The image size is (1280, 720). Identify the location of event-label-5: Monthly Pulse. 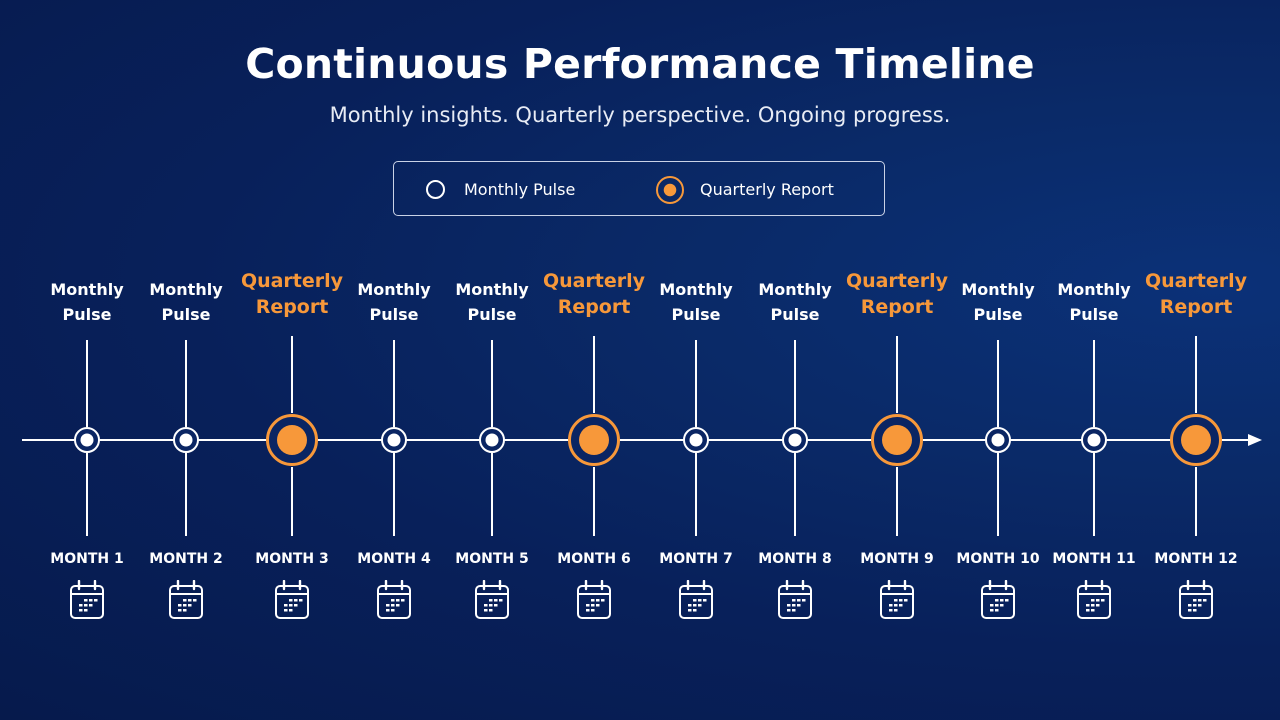
(492, 302).